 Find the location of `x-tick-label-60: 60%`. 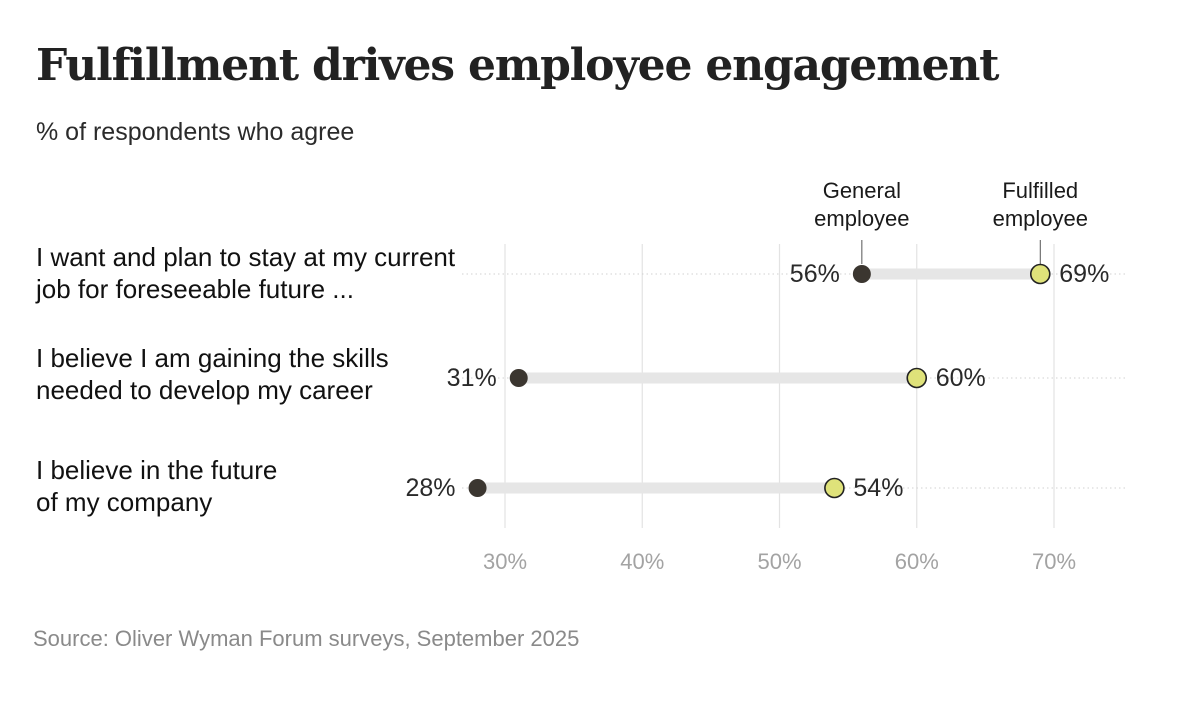

x-tick-label-60: 60% is located at coordinates (917, 561).